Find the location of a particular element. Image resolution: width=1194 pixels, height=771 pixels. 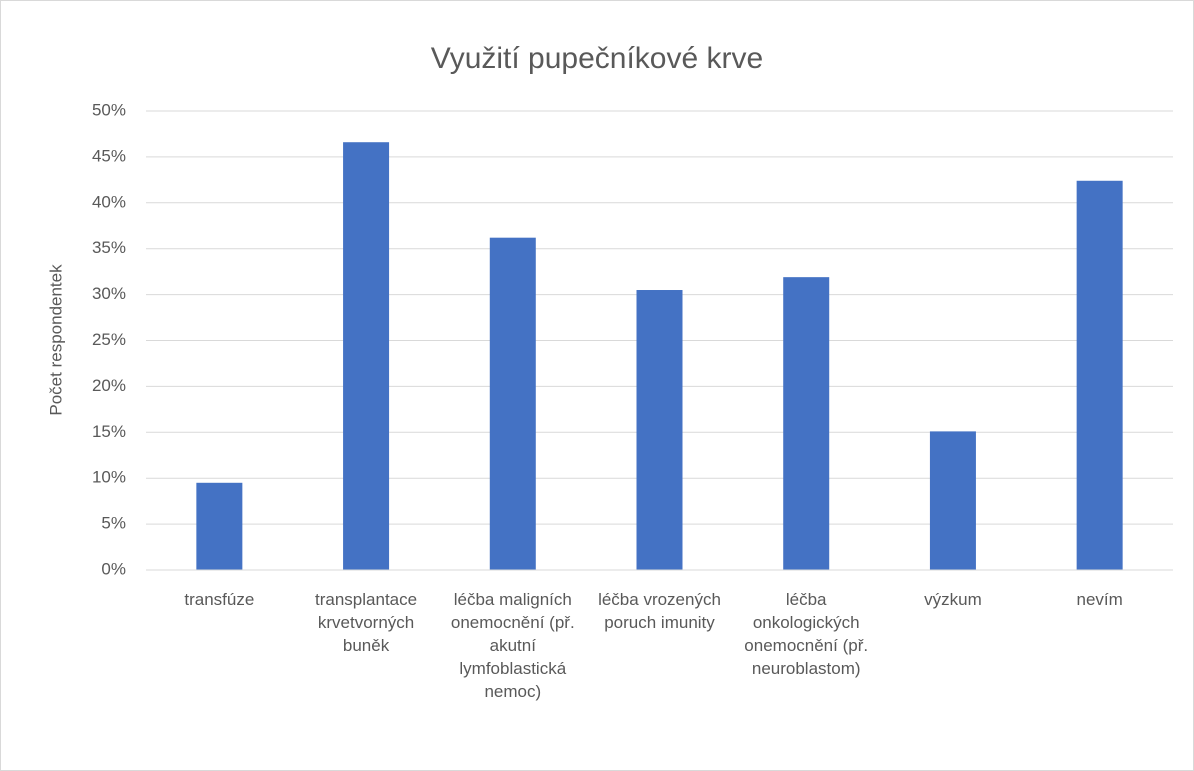

y-tick-label: 25% is located at coordinates (109, 339).